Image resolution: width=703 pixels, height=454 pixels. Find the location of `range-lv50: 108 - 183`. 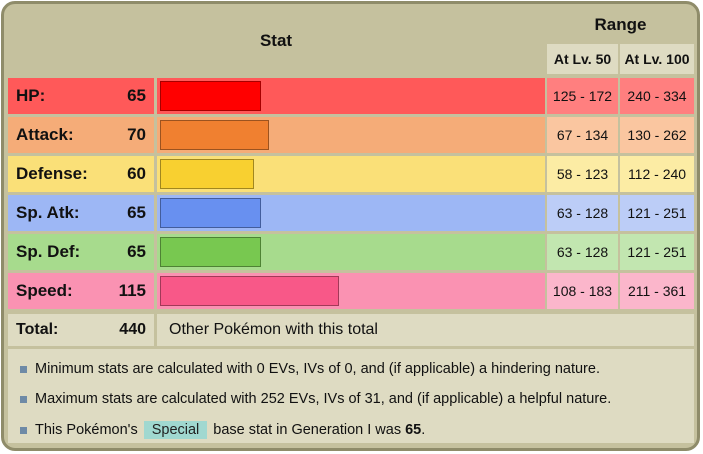

range-lv50: 108 - 183 is located at coordinates (582, 291).